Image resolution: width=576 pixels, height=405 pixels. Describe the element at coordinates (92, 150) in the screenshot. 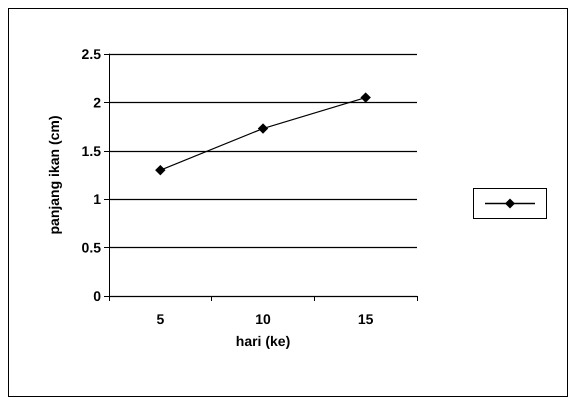

I see `y-tick-label: 1.5` at that location.